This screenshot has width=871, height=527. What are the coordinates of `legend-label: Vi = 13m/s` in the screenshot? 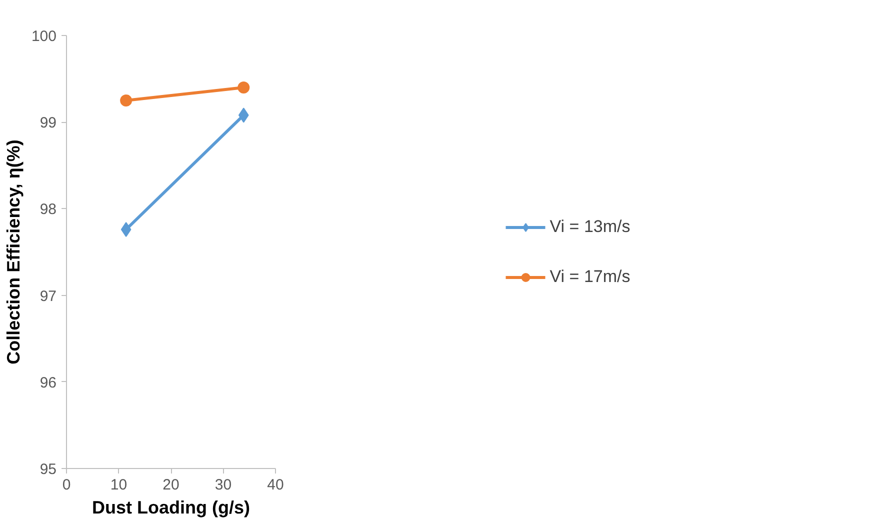 It's located at (590, 226).